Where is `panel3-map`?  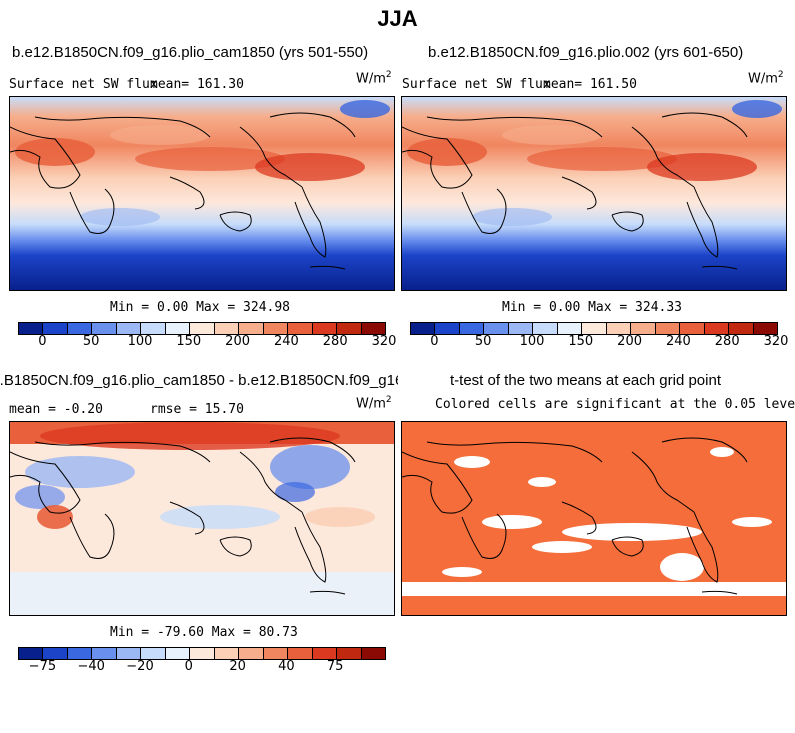 panel3-map is located at coordinates (202, 518).